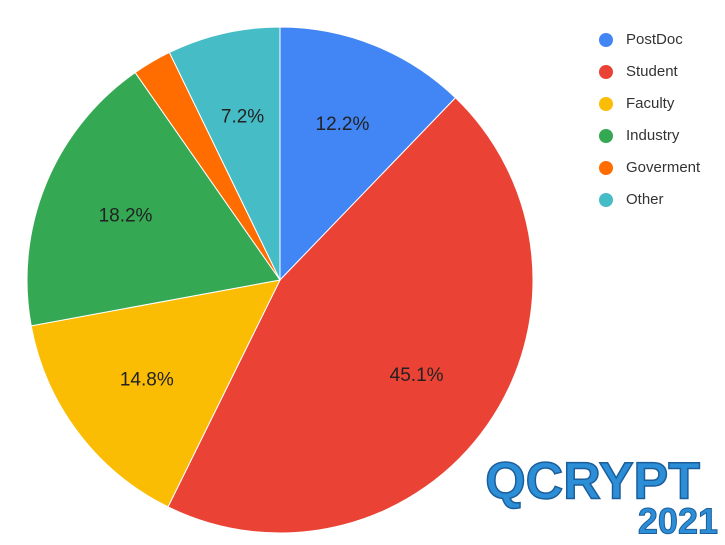  Describe the element at coordinates (678, 521) in the screenshot. I see `logo-year: 2021` at that location.